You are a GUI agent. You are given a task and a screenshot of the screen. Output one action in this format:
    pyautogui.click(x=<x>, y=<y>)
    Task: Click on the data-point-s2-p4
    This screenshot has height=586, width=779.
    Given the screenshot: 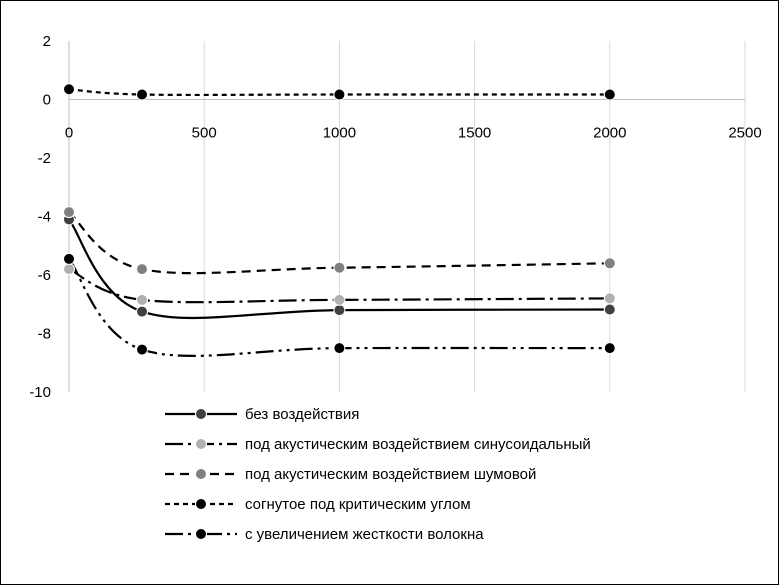 What is the action you would take?
    pyautogui.click(x=609, y=298)
    